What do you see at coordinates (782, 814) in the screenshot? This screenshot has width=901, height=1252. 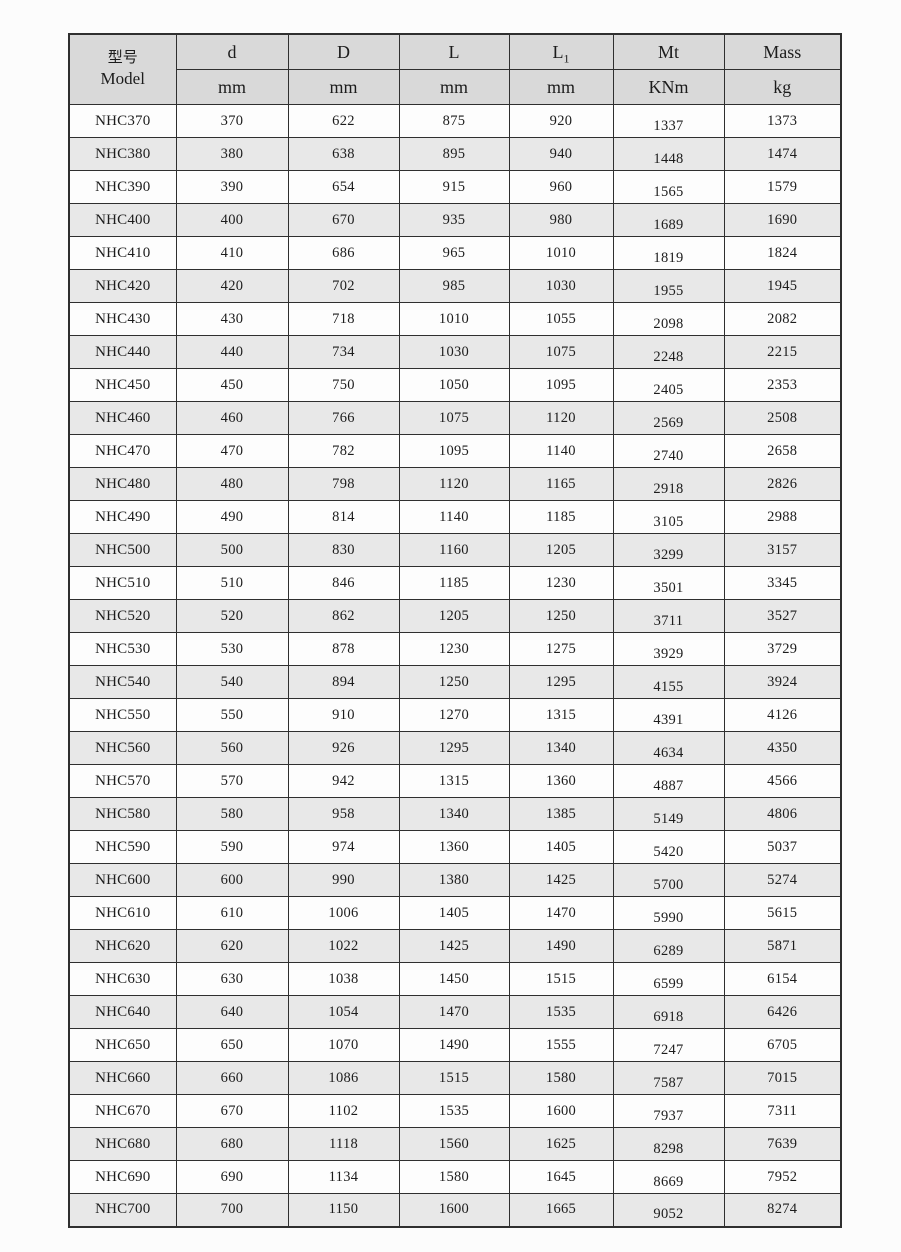 I see `value-cell: 4806` at bounding box center [782, 814].